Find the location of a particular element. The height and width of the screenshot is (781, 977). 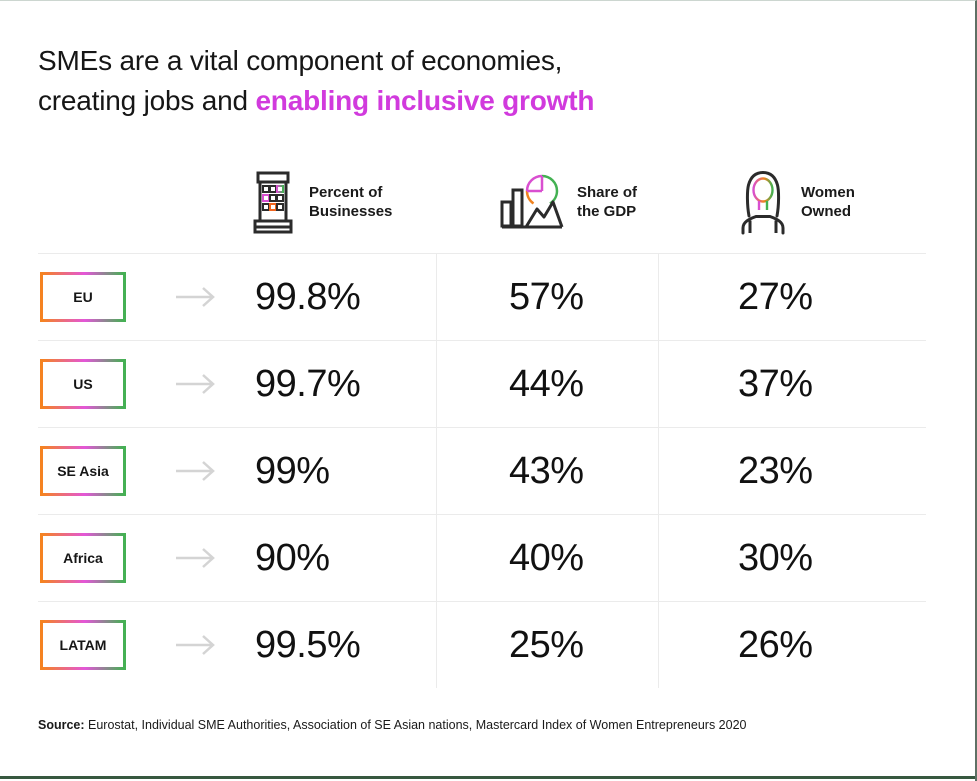

table-row-se-asia: SE Asia 99% 43% 23% is located at coordinates (482, 470).